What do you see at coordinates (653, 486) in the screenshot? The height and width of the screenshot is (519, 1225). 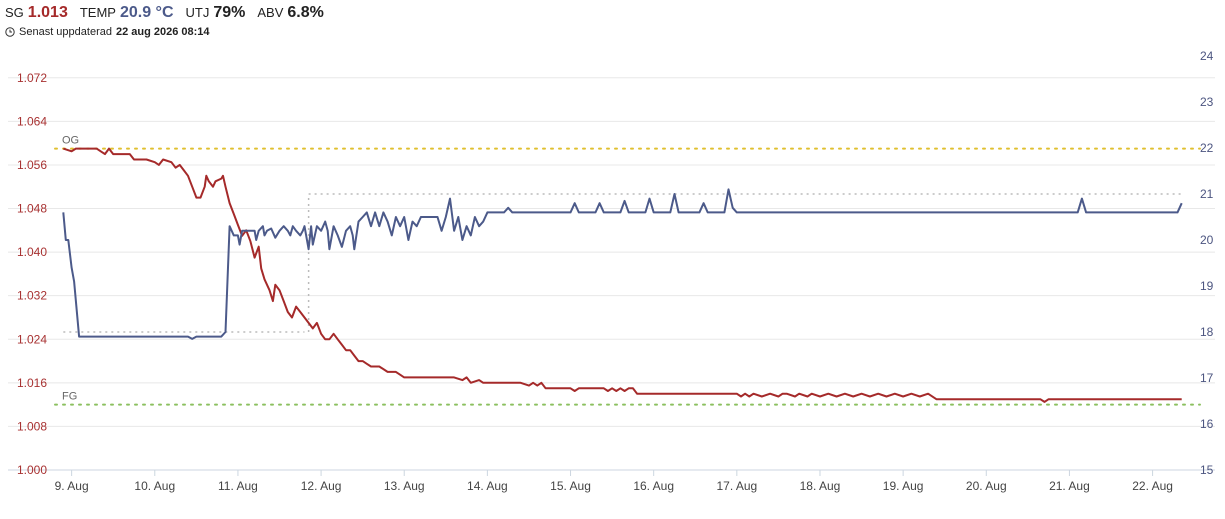 I see `x-tick-label: 16. Aug` at bounding box center [653, 486].